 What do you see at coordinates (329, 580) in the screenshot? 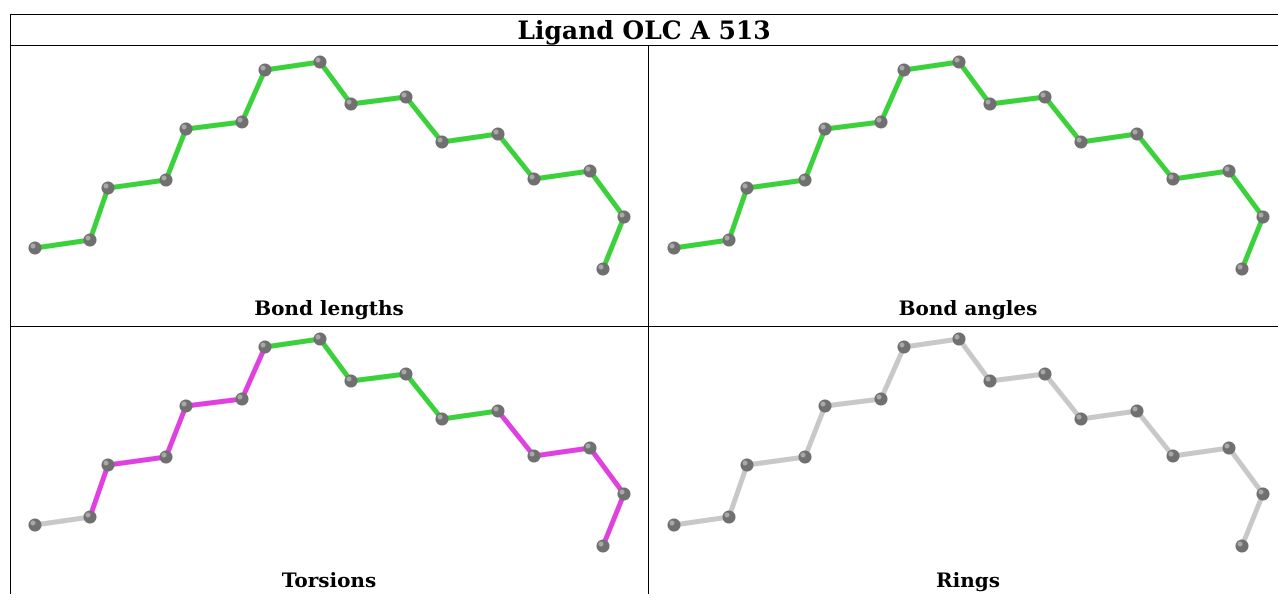
I see `panel-caption: Torsions` at bounding box center [329, 580].